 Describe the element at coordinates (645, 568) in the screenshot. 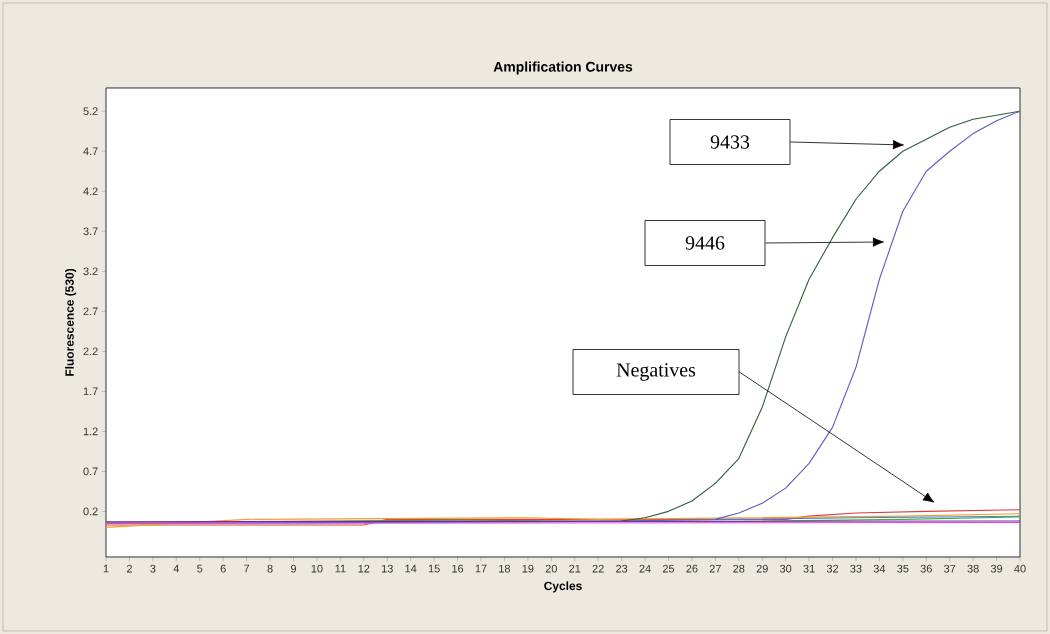

I see `x-tick-label: 24` at that location.